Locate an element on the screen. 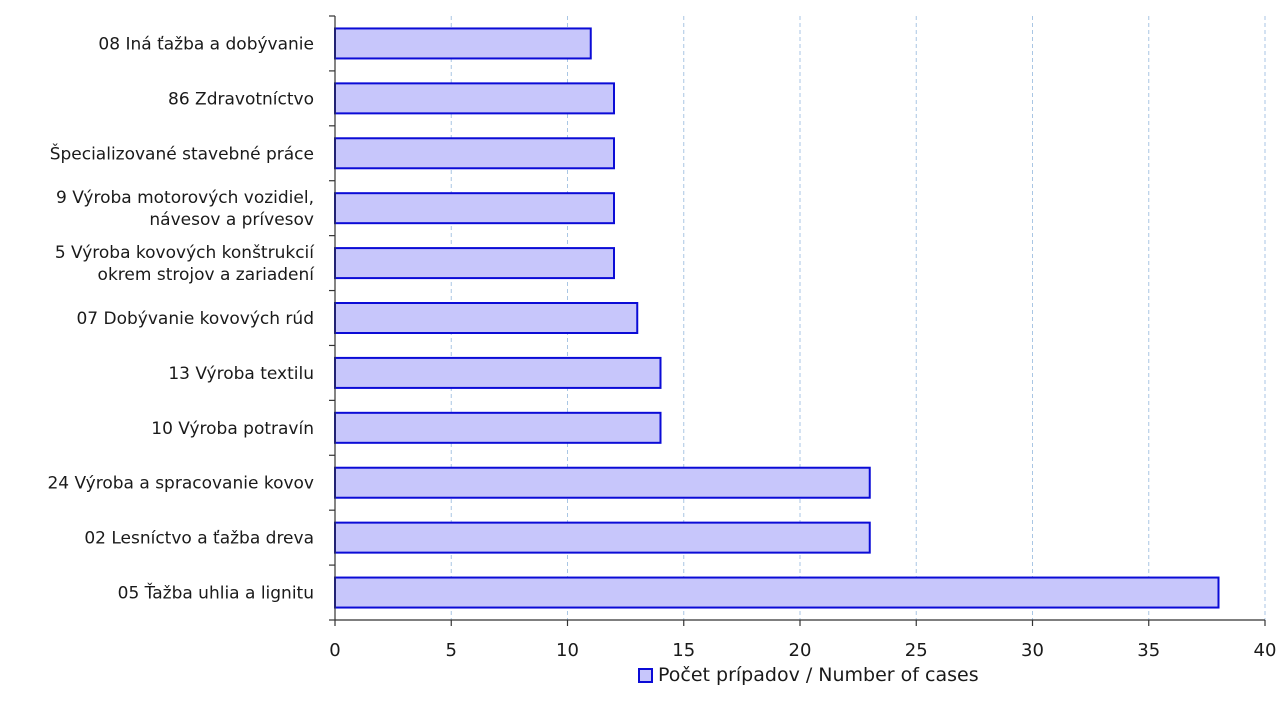  x-tick-label: 0 is located at coordinates (334, 650).